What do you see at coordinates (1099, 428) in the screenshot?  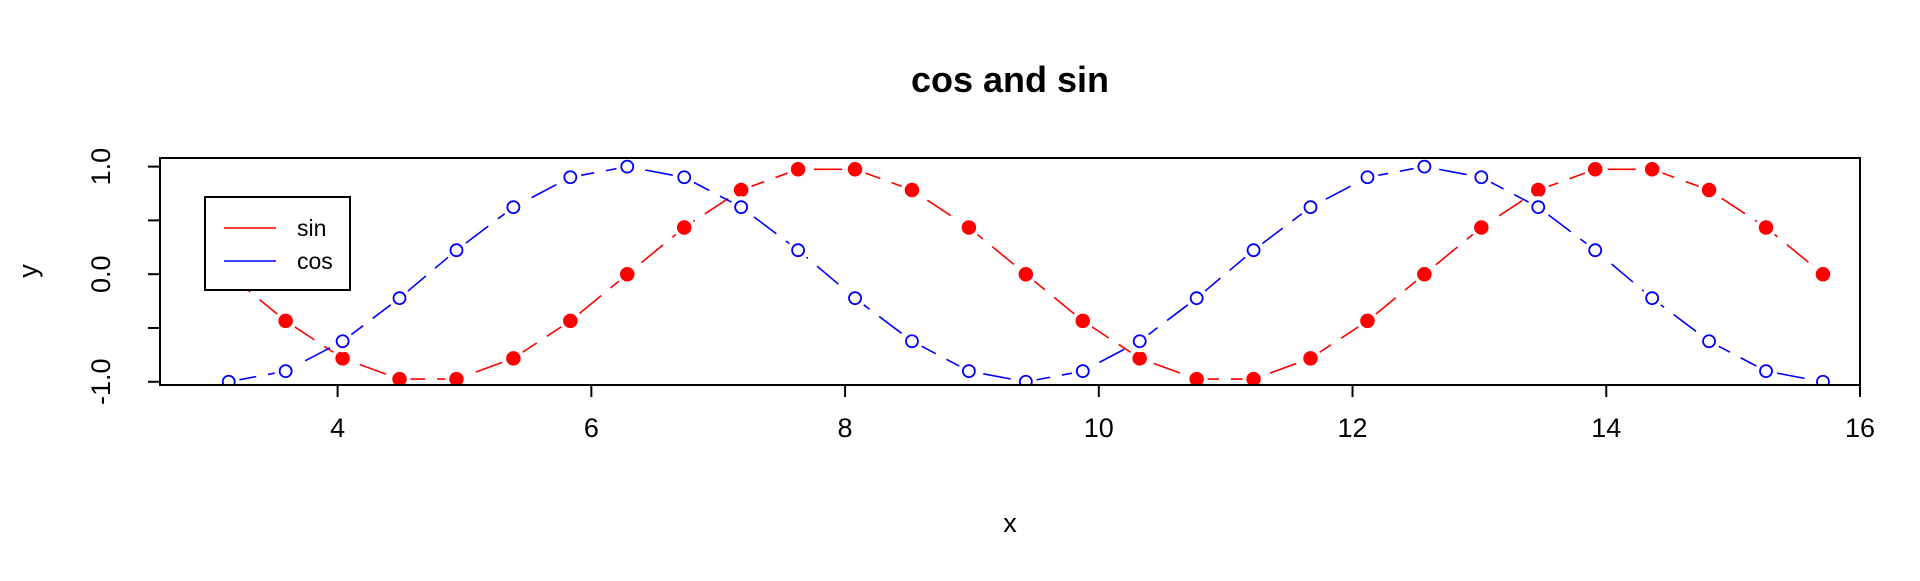 I see `x-tick-label: 10` at bounding box center [1099, 428].